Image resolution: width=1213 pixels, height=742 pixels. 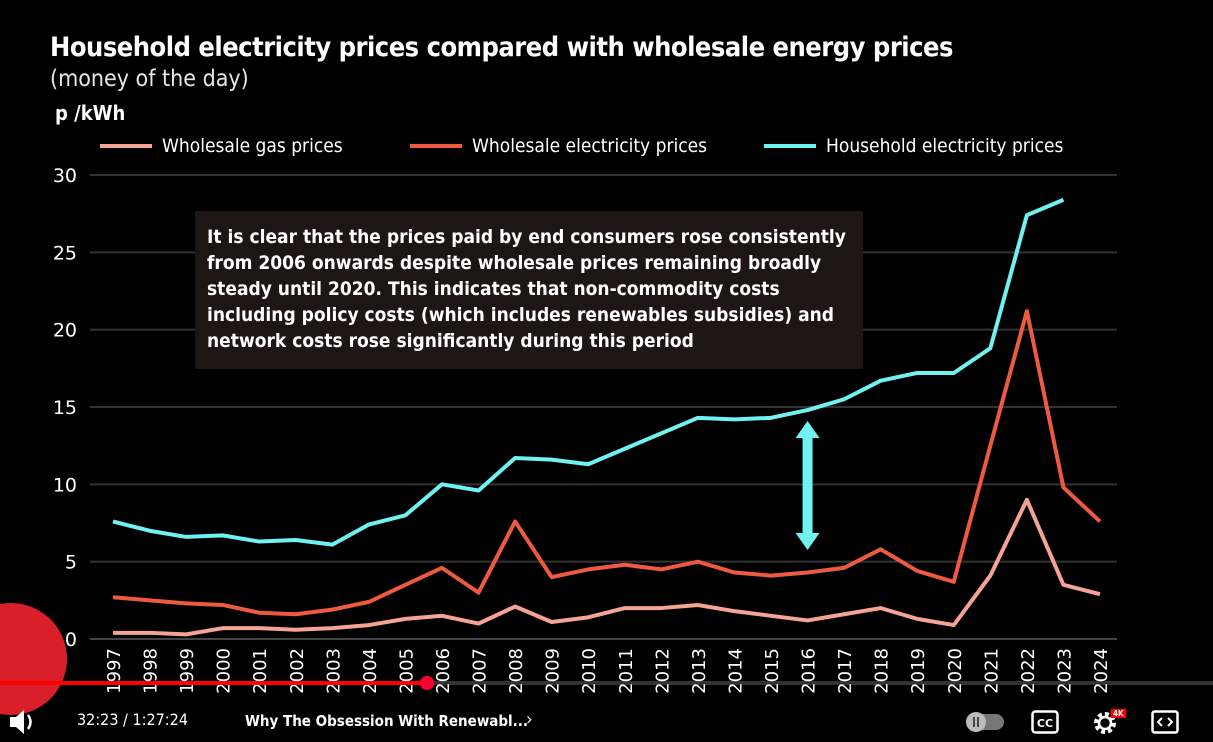 What do you see at coordinates (529, 719) in the screenshot?
I see `chevron-right-icon: ›` at bounding box center [529, 719].